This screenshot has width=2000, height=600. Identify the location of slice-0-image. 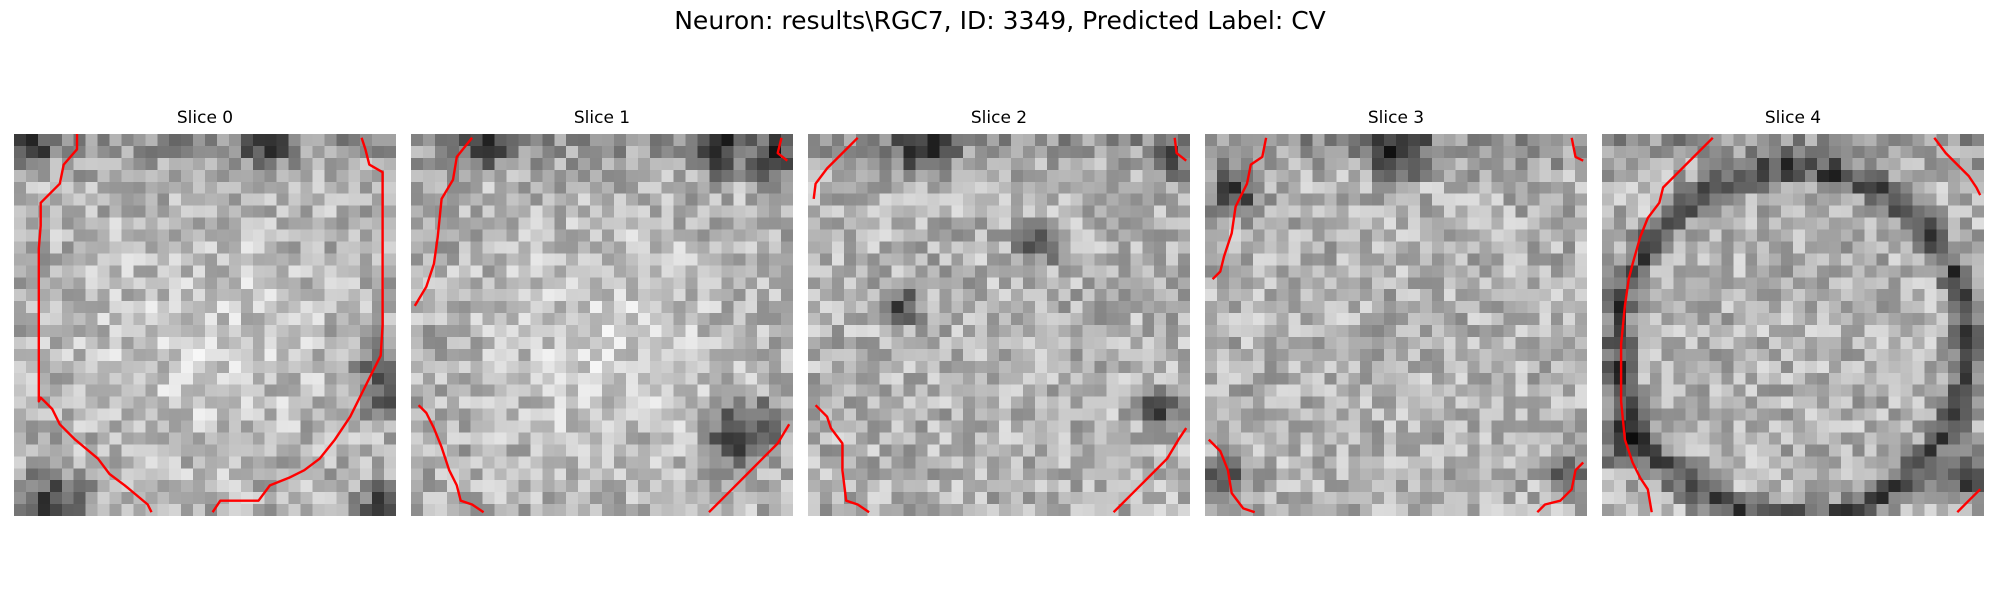
(205, 325).